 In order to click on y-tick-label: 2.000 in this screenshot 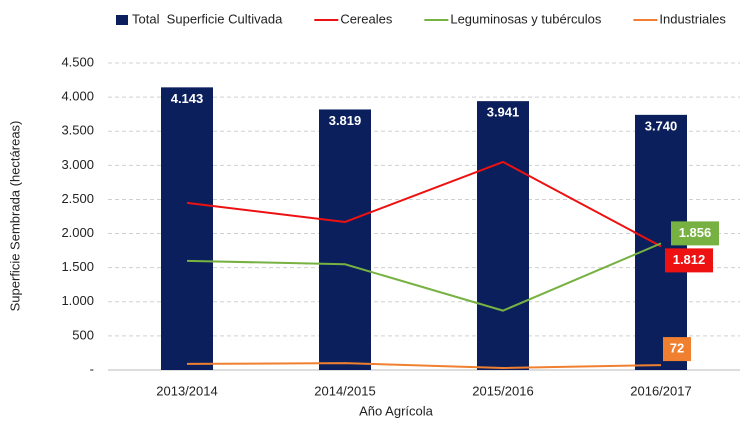, I will do `click(77, 232)`.